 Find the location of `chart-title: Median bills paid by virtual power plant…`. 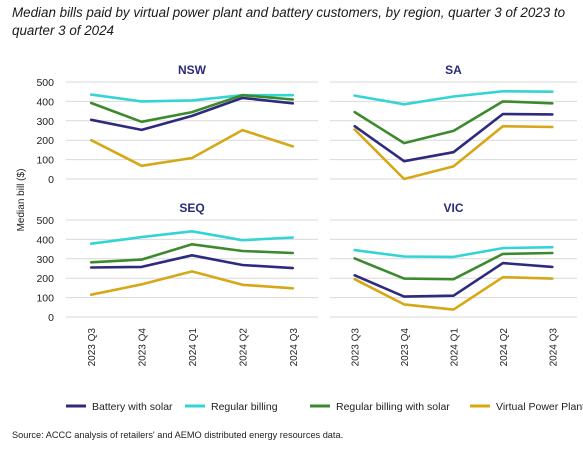

chart-title: Median bills paid by virtual power plant… is located at coordinates (289, 21).